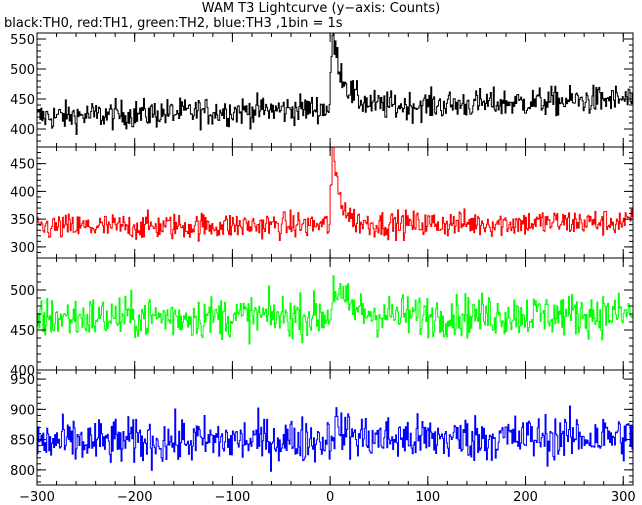 This screenshot has width=642, height=505. Describe the element at coordinates (427, 497) in the screenshot. I see `x-tick-label: 100` at that location.